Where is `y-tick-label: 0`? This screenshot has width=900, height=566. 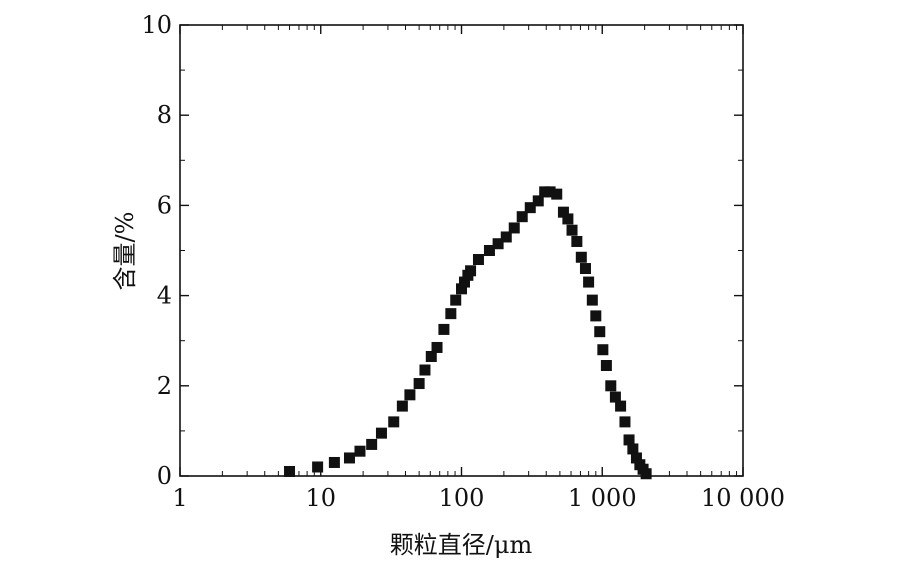 y-tick-label: 0 is located at coordinates (164, 476).